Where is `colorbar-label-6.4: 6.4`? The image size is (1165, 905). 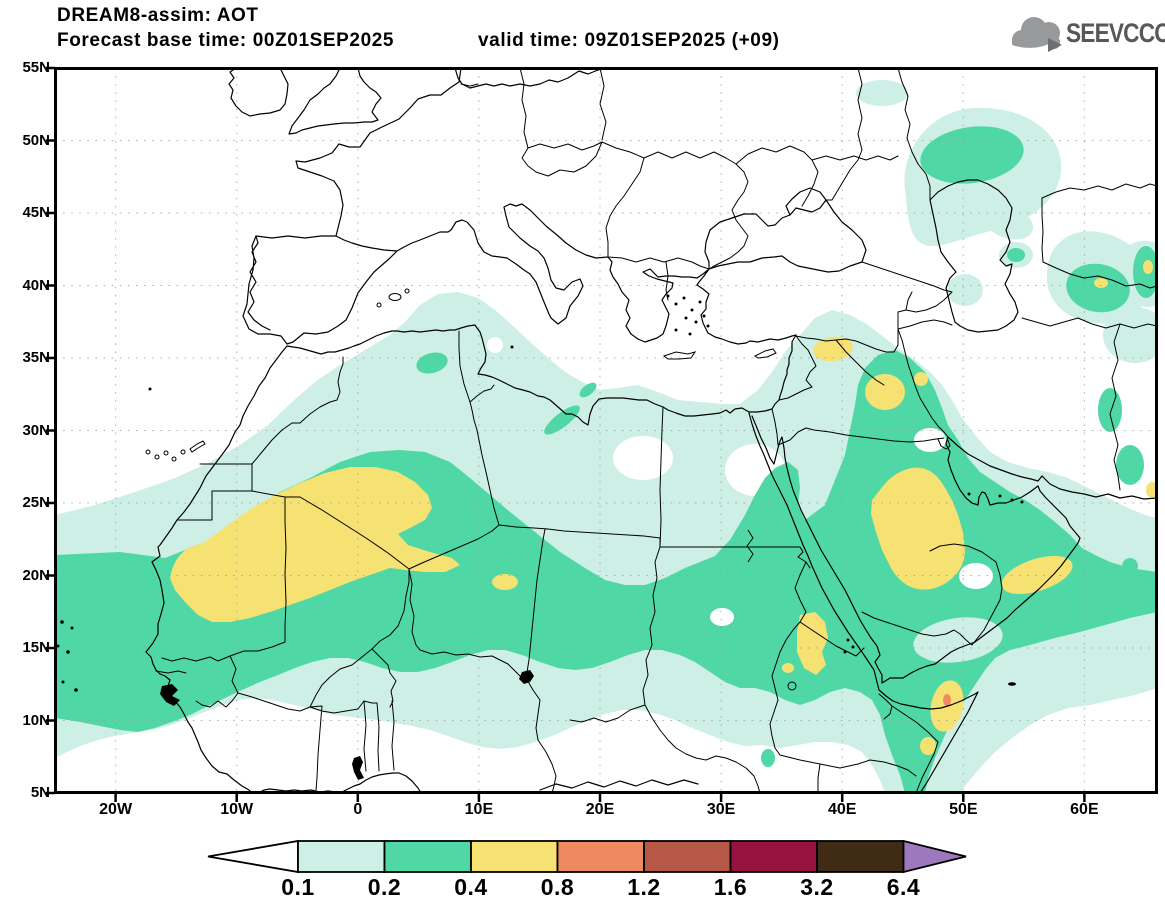 colorbar-label-6.4: 6.4 is located at coordinates (903, 887).